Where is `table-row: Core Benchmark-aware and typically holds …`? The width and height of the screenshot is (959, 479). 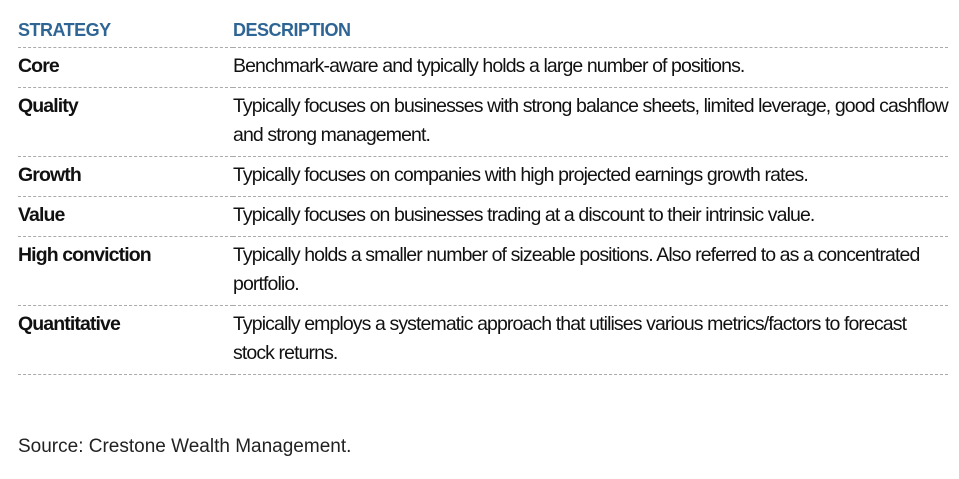
table-row: Core Benchmark-aware and typically holds … is located at coordinates (483, 67).